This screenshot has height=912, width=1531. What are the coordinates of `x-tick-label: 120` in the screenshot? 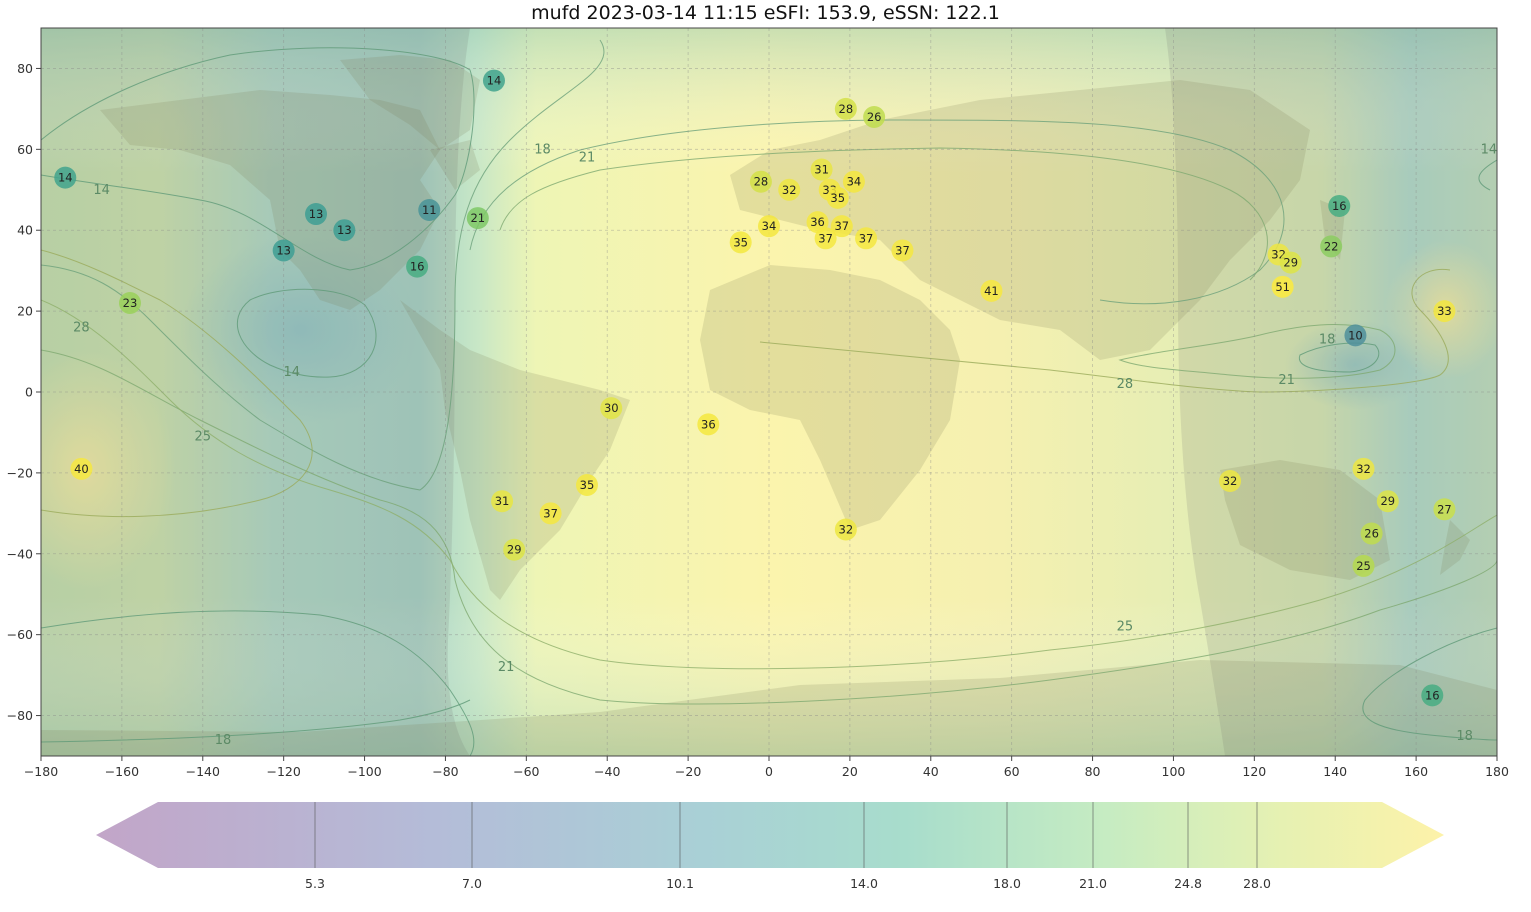 It's located at (1254, 771).